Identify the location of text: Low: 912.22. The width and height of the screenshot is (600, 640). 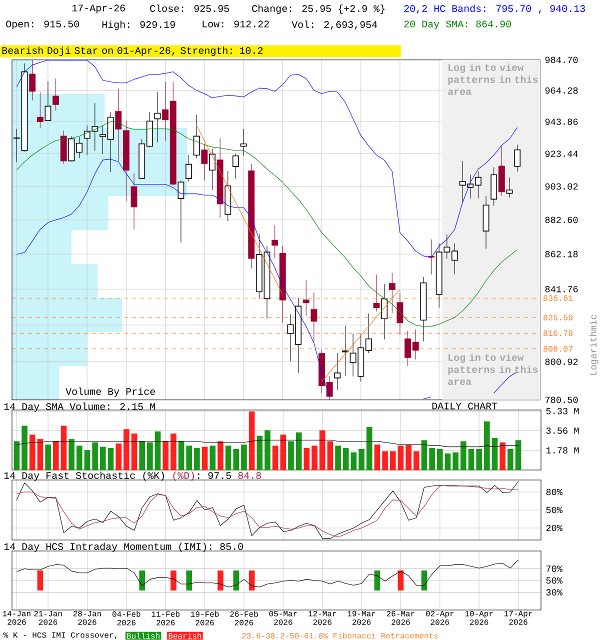
(235, 24).